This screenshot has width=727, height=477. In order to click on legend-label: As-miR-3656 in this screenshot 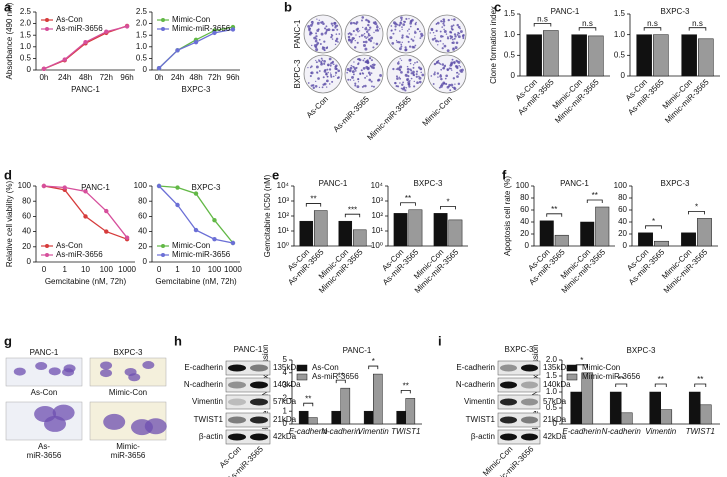, I will do `click(79, 254)`.